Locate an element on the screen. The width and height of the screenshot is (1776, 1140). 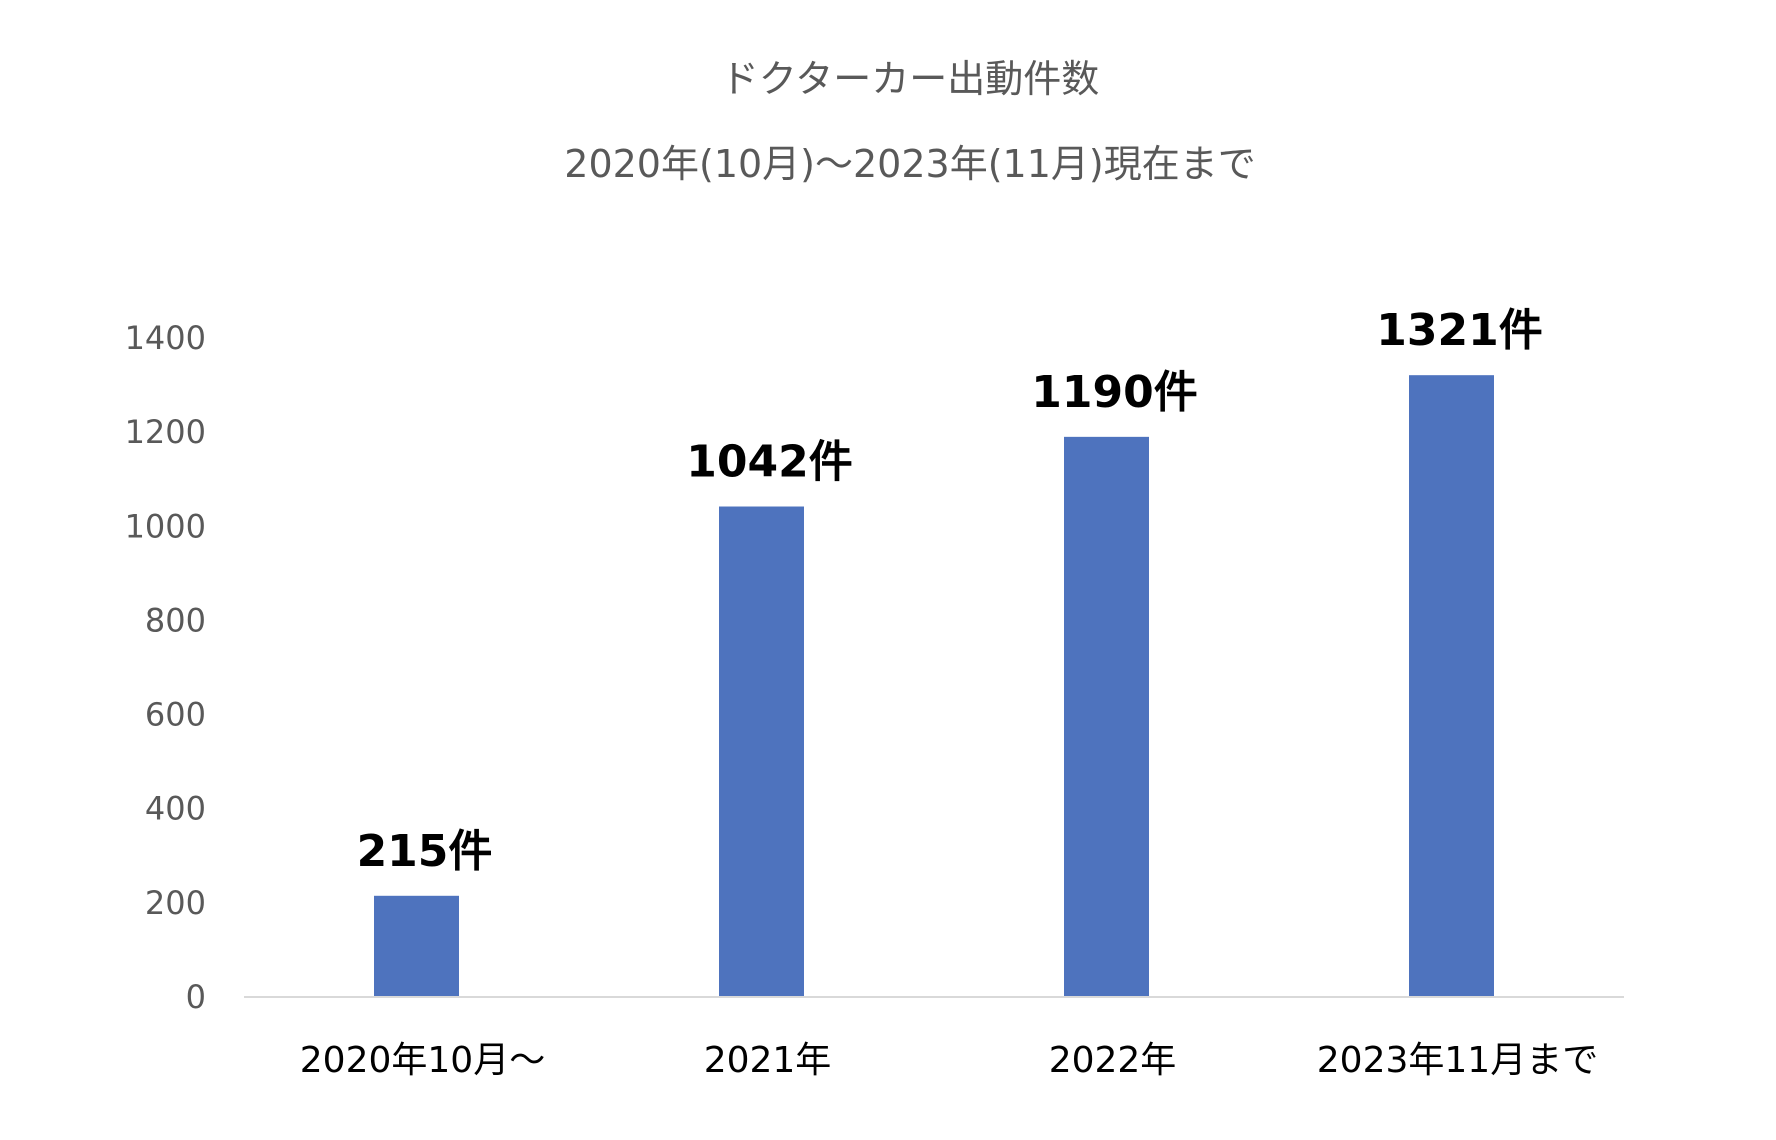
y-tick-label: 1200 is located at coordinates (165, 432).